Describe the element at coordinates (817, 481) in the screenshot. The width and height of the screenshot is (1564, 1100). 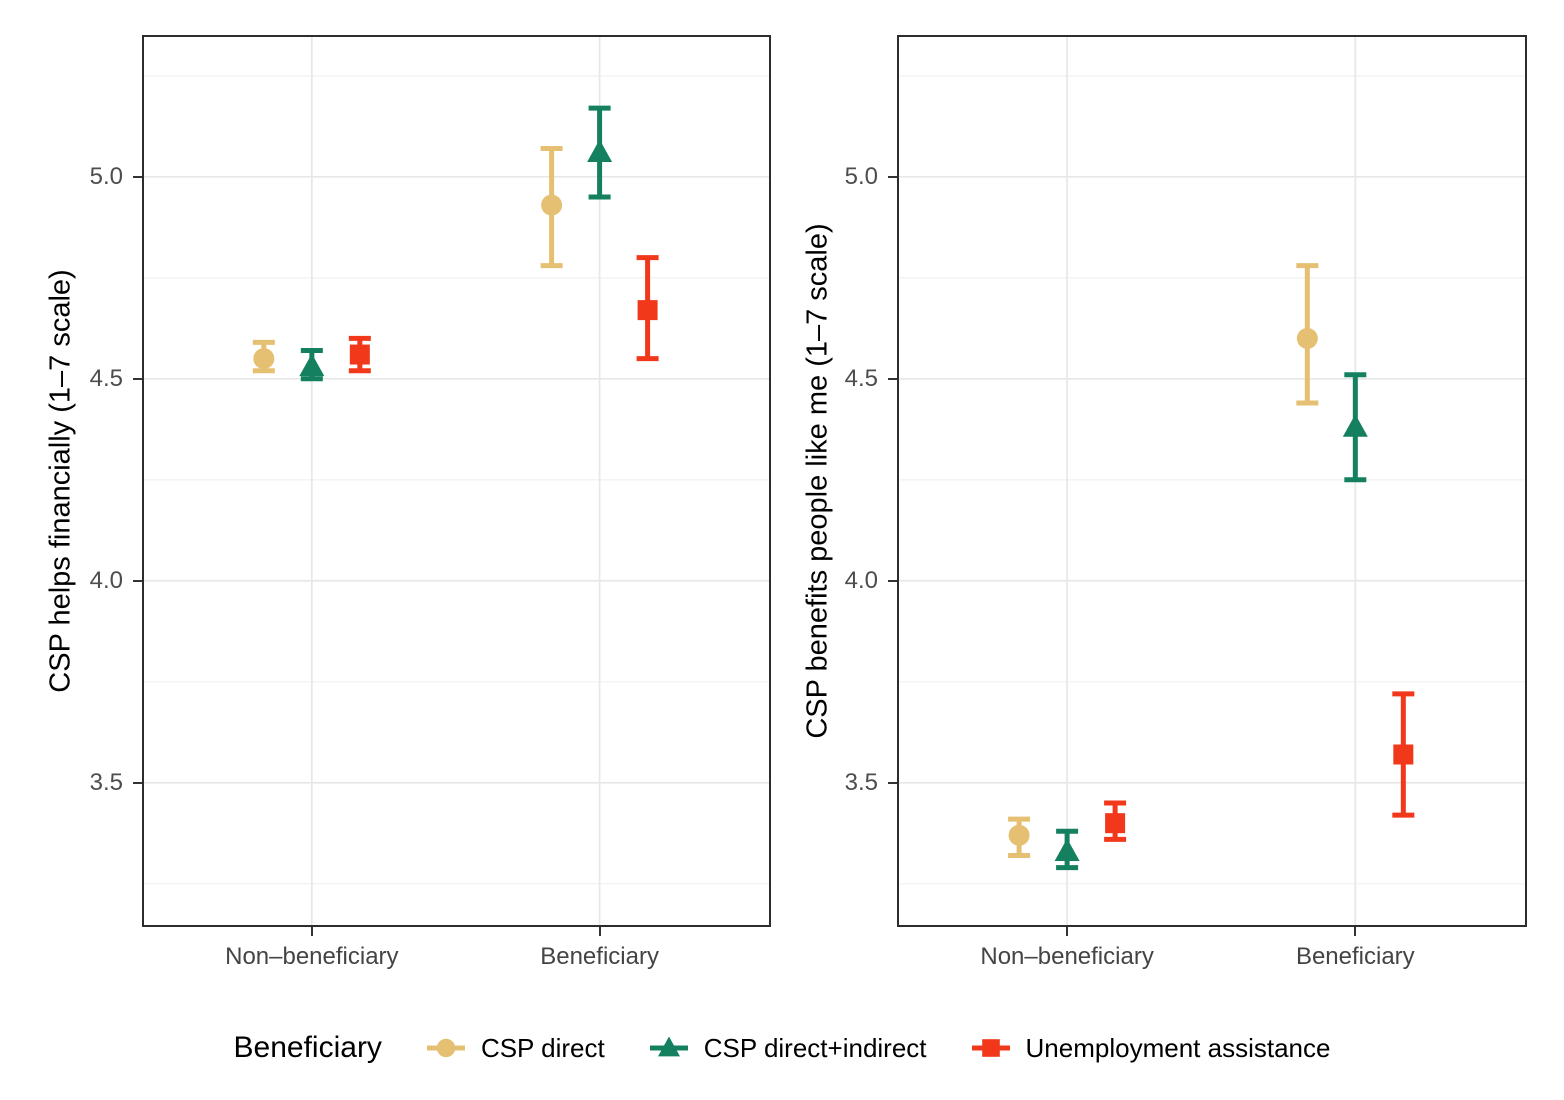
I see `y-axis-title-right: CSP benefits people like me (1–7 scale)` at that location.